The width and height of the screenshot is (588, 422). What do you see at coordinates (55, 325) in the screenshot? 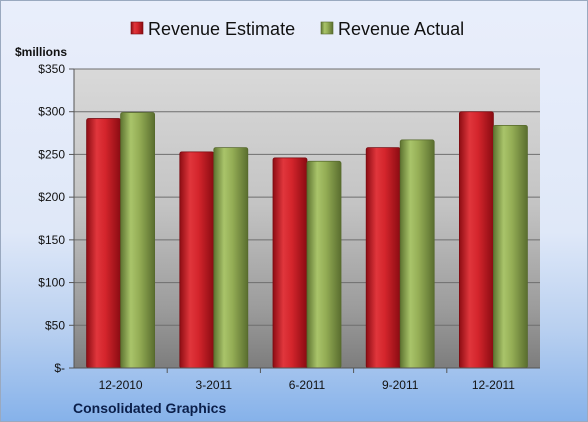
I see `y-tick-label: $50` at bounding box center [55, 325].